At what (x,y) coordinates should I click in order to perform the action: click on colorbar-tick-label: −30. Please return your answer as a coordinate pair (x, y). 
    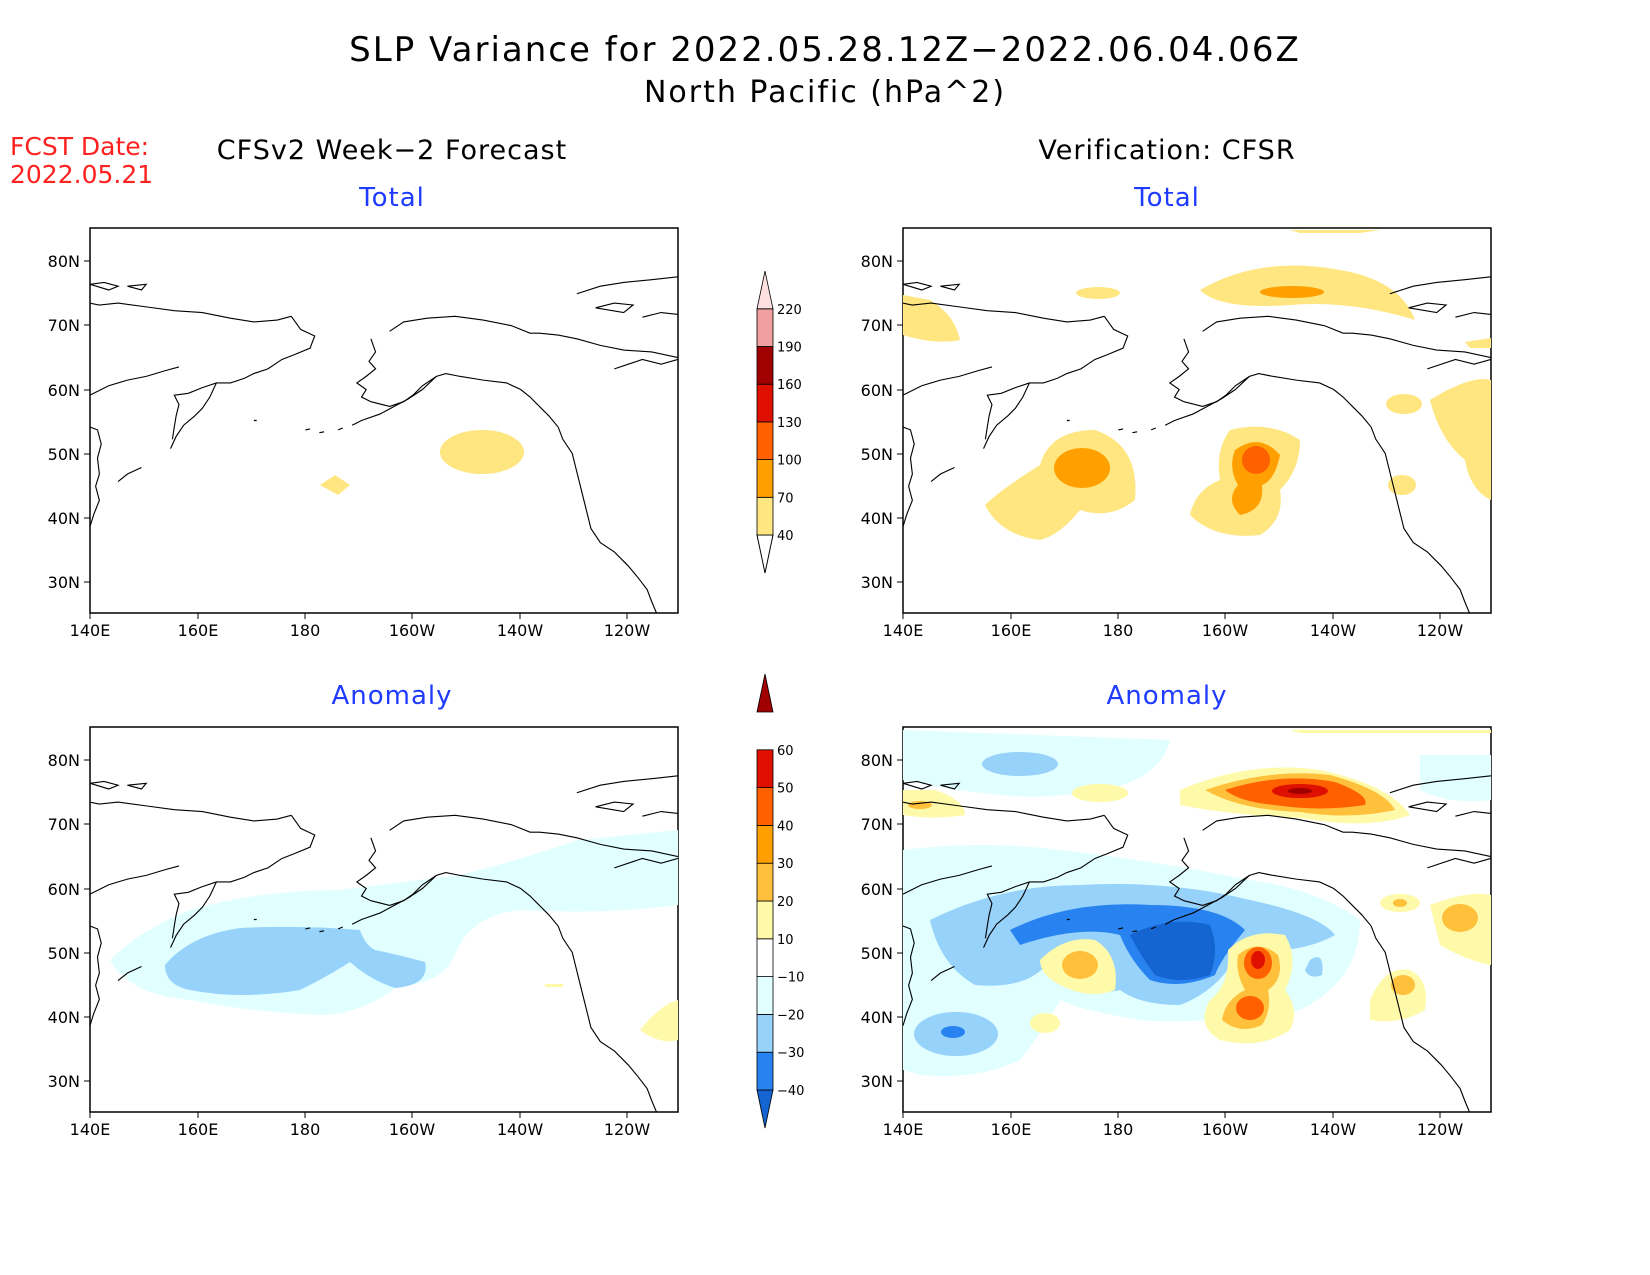
    Looking at the image, I should click on (790, 1053).